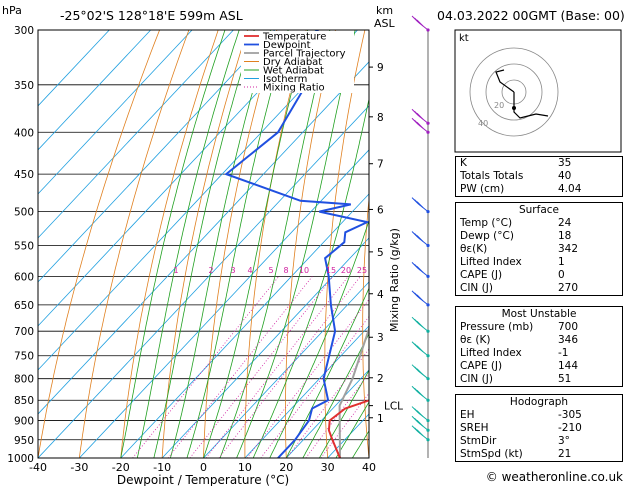 This screenshot has width=629, height=486. What do you see at coordinates (292, 62) in the screenshot?
I see `legend-label: Dry Adiabat` at bounding box center [292, 62].